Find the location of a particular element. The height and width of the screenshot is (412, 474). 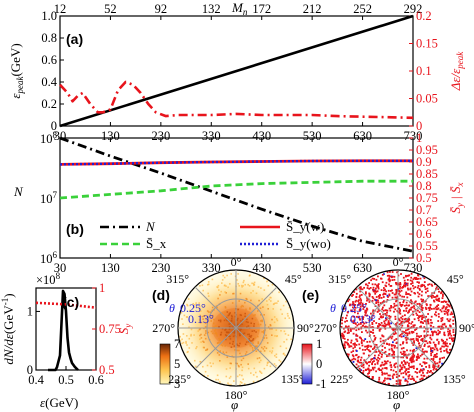

panel-b-y-right-tick-label: 0.85 is located at coordinates (427, 174).